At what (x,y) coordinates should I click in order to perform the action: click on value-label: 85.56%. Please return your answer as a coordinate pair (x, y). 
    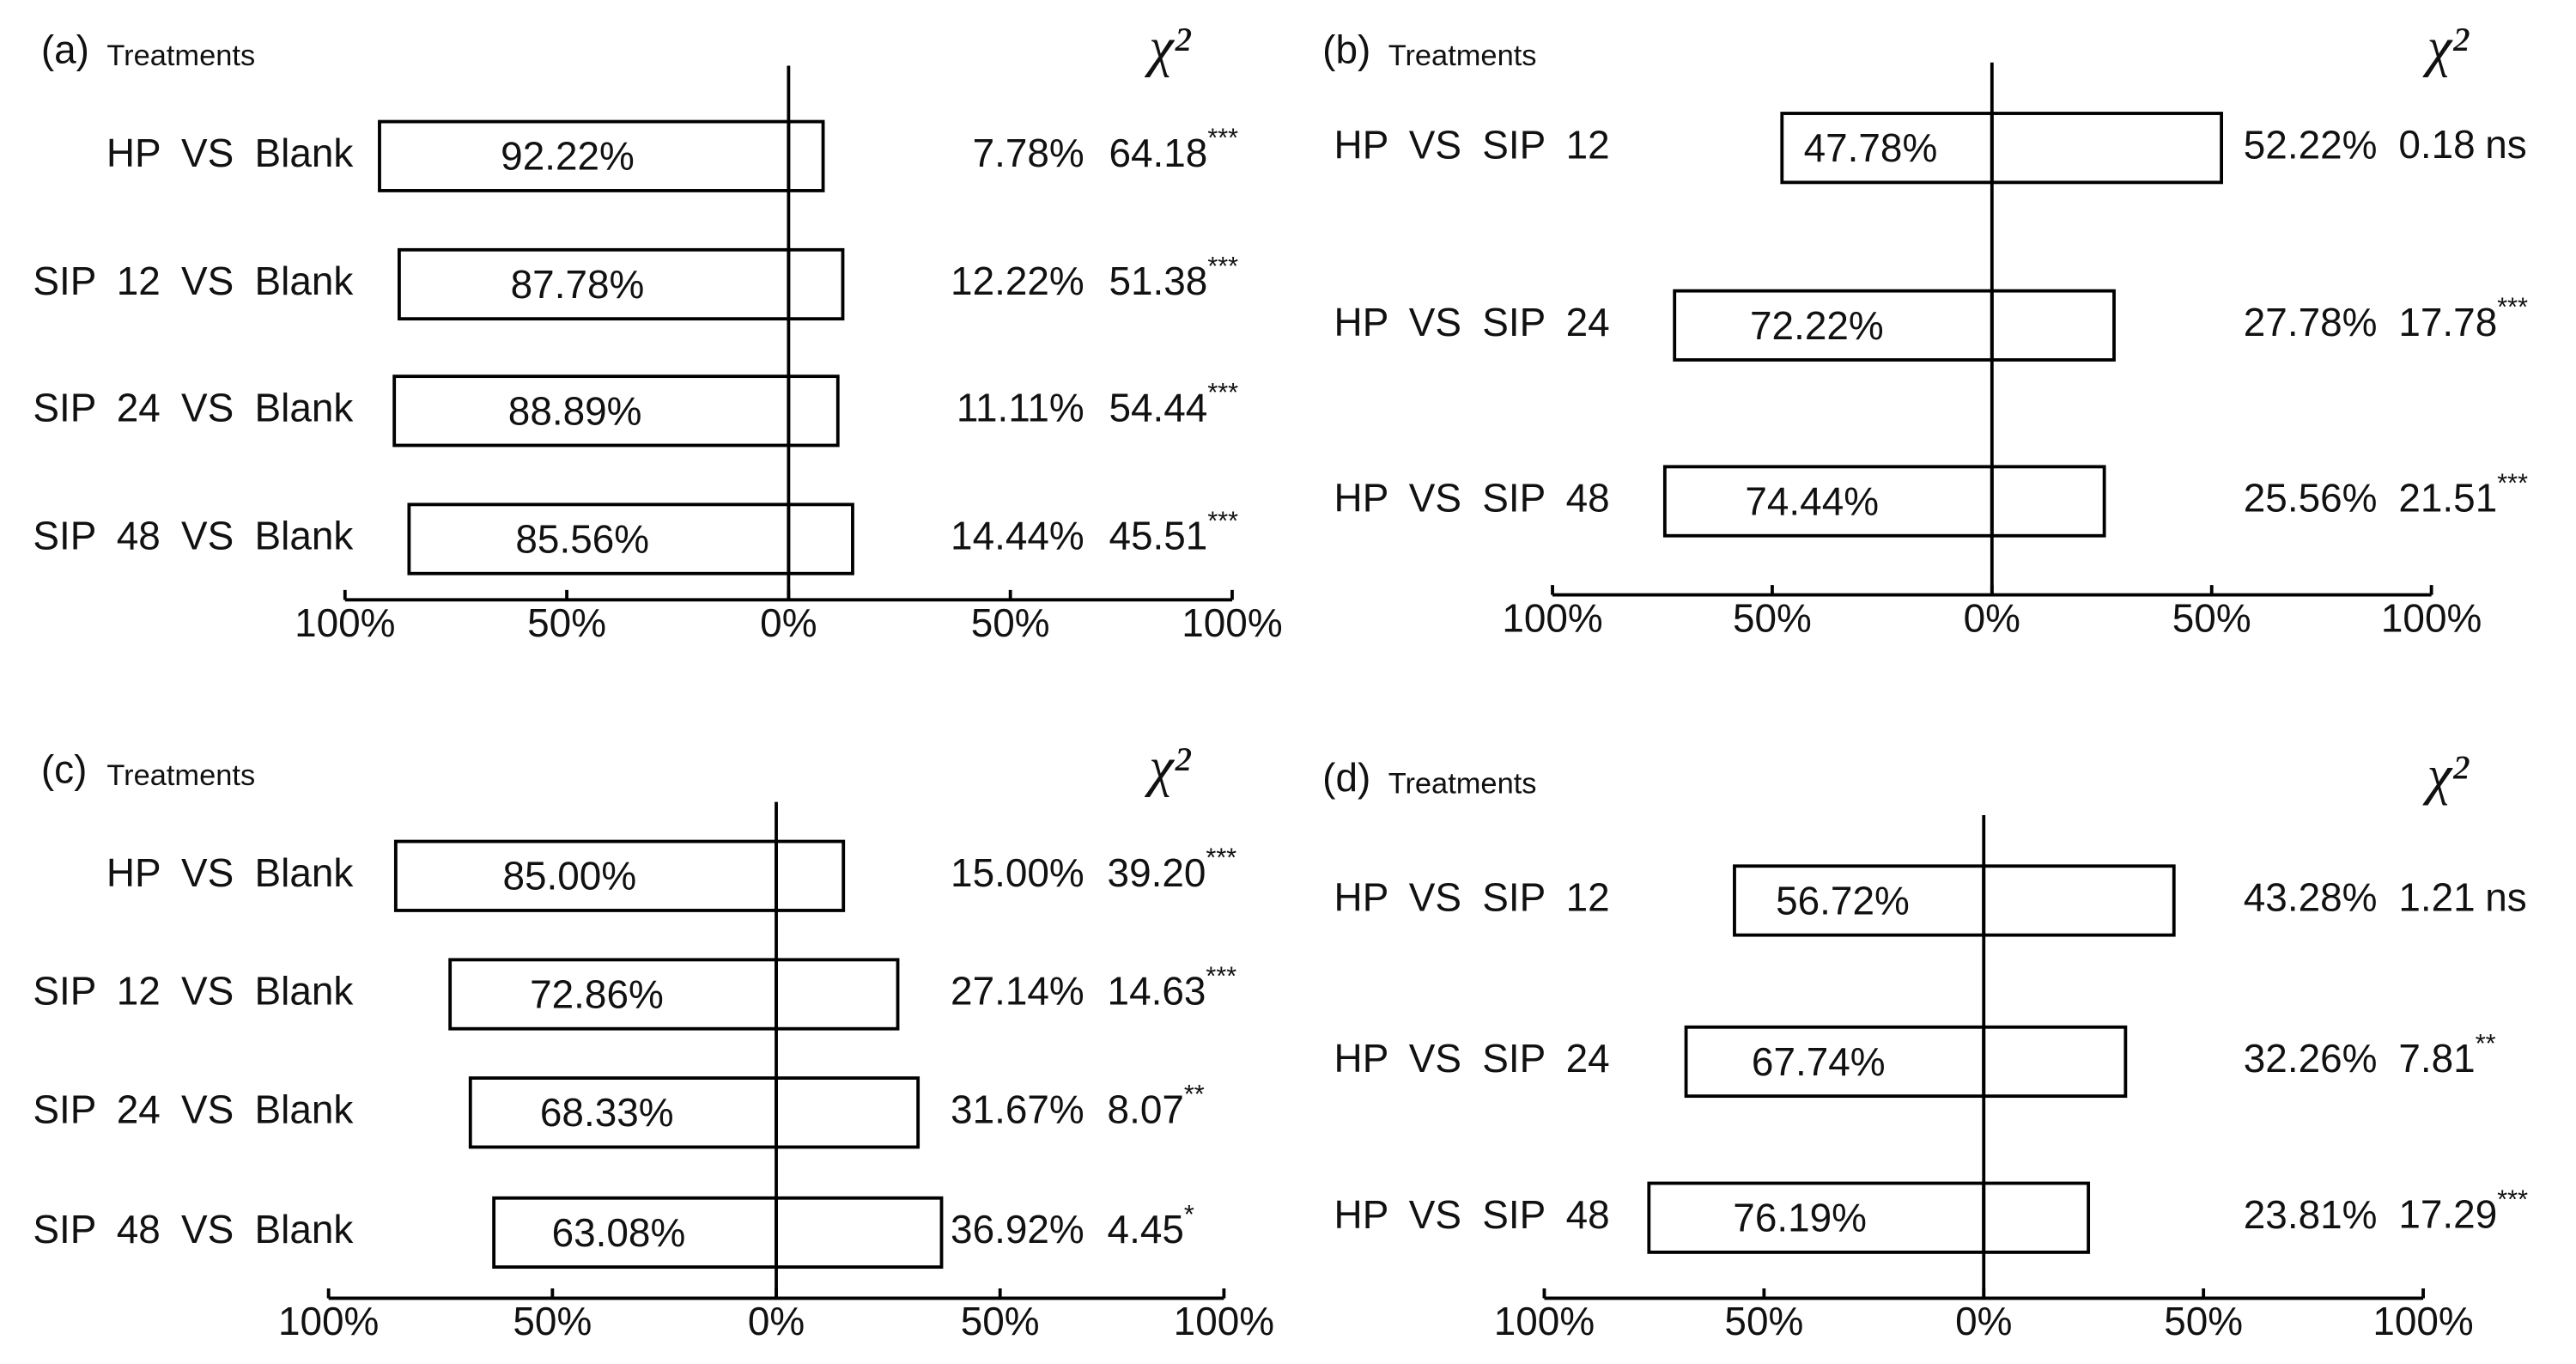
    Looking at the image, I should click on (582, 539).